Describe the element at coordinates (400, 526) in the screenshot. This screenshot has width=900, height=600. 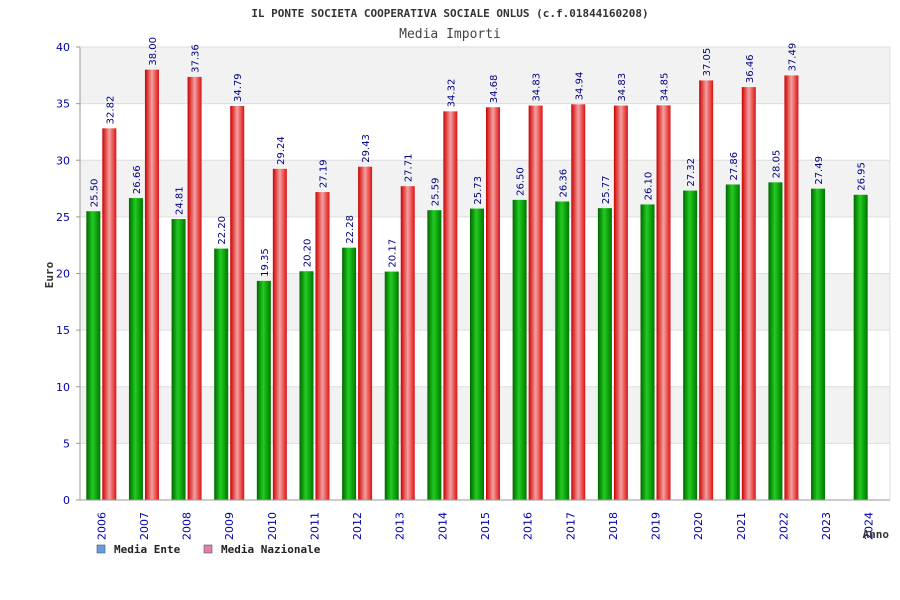
I see `x-tick-label: 2013` at that location.